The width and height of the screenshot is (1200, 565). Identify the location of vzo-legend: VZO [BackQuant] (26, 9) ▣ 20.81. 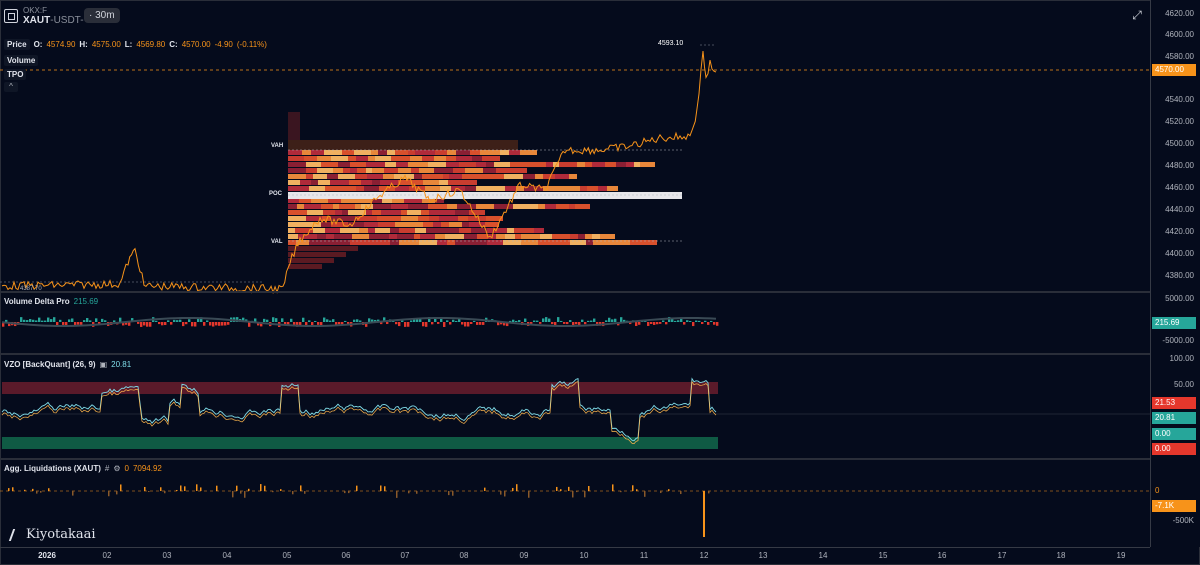
(67, 364).